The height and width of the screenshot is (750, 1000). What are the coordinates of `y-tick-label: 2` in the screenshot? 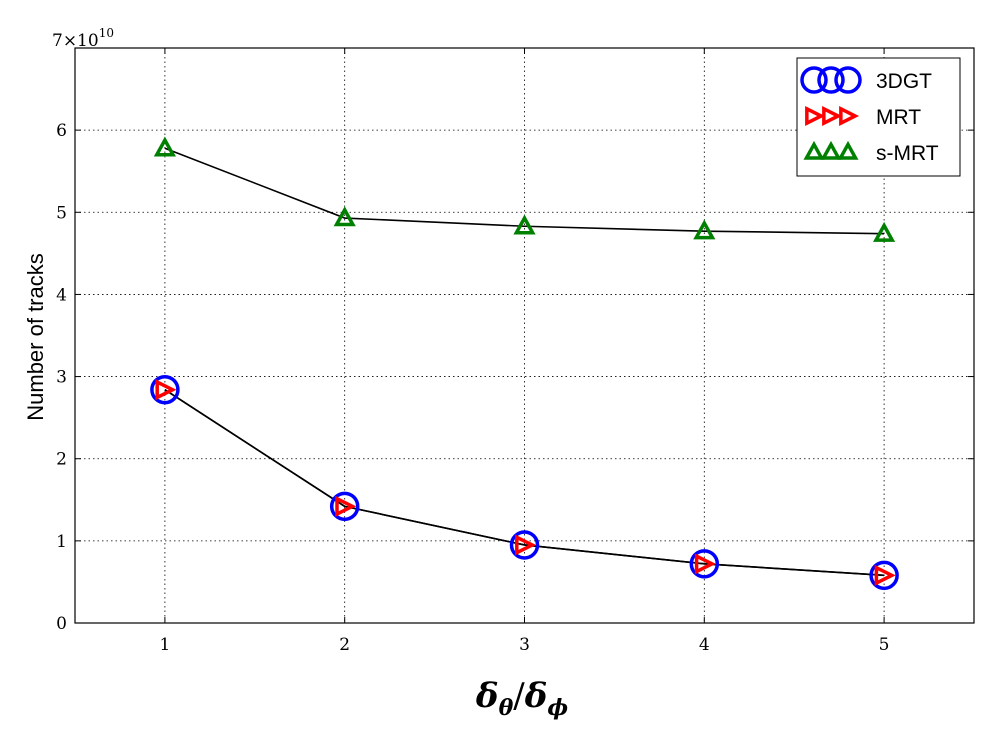 It's located at (61, 460).